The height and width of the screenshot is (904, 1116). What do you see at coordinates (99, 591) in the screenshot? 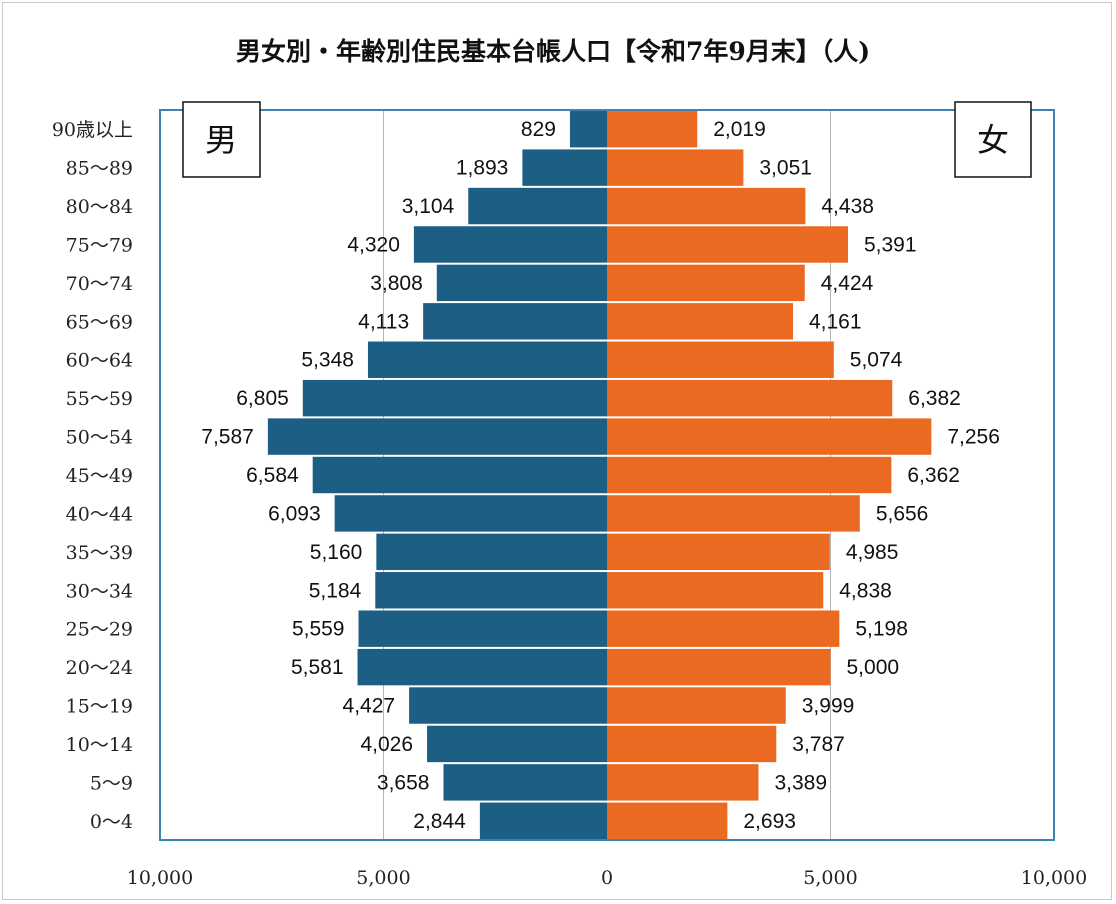
I see `age-category-label: 30～34` at bounding box center [99, 591].